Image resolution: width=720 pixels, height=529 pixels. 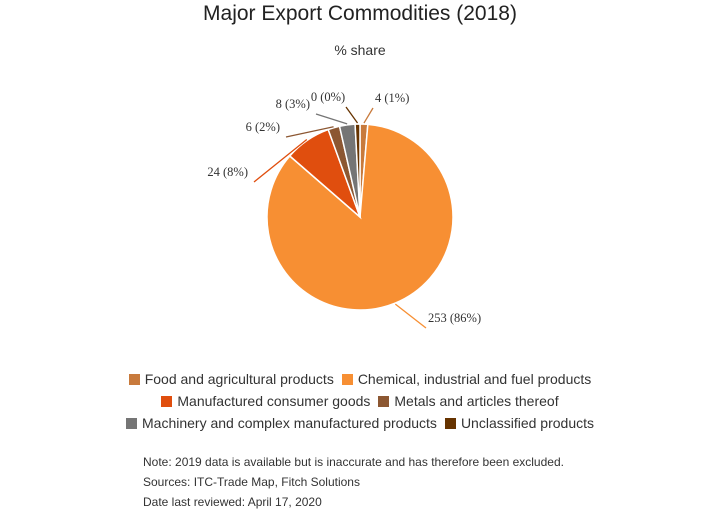 I want to click on date-reviewed-text: Date last reviewed: April 17, 2020, so click(x=232, y=502).